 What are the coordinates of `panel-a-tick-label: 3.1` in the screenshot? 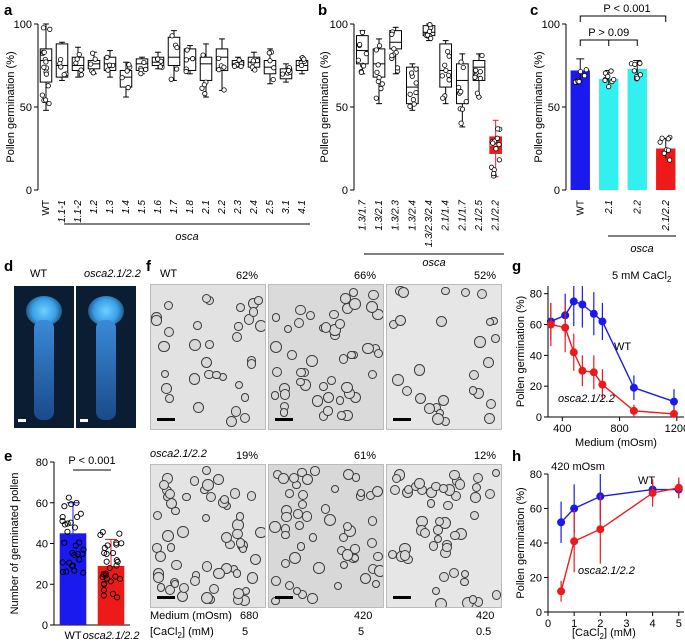 It's located at (286, 207).